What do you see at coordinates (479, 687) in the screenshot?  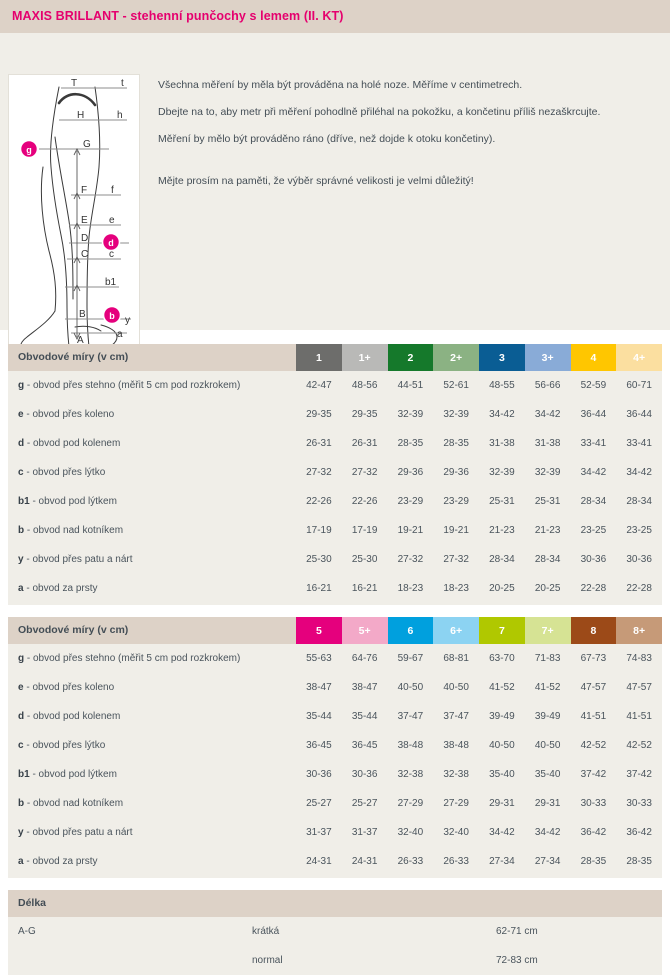 I see `row-values: 38-47 38-47 40-50 40-50 41-52 41-52 47-57 47-57` at bounding box center [479, 687].